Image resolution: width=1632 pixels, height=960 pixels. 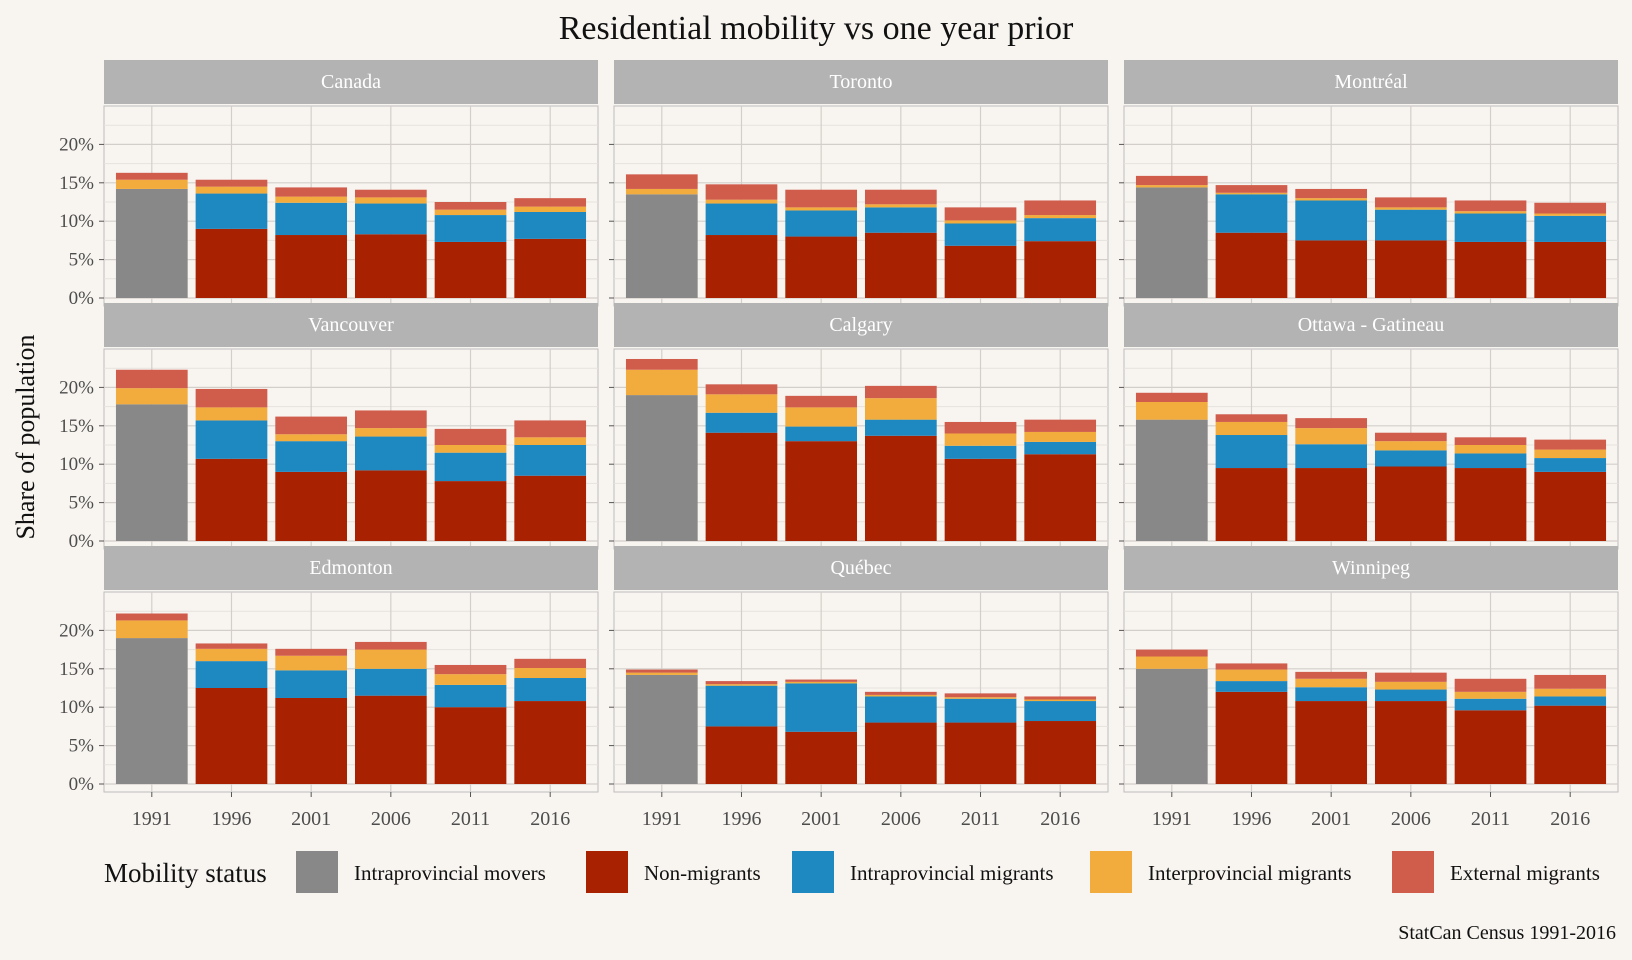 What do you see at coordinates (231, 819) in the screenshot?
I see `x-tick-label: 1996` at bounding box center [231, 819].